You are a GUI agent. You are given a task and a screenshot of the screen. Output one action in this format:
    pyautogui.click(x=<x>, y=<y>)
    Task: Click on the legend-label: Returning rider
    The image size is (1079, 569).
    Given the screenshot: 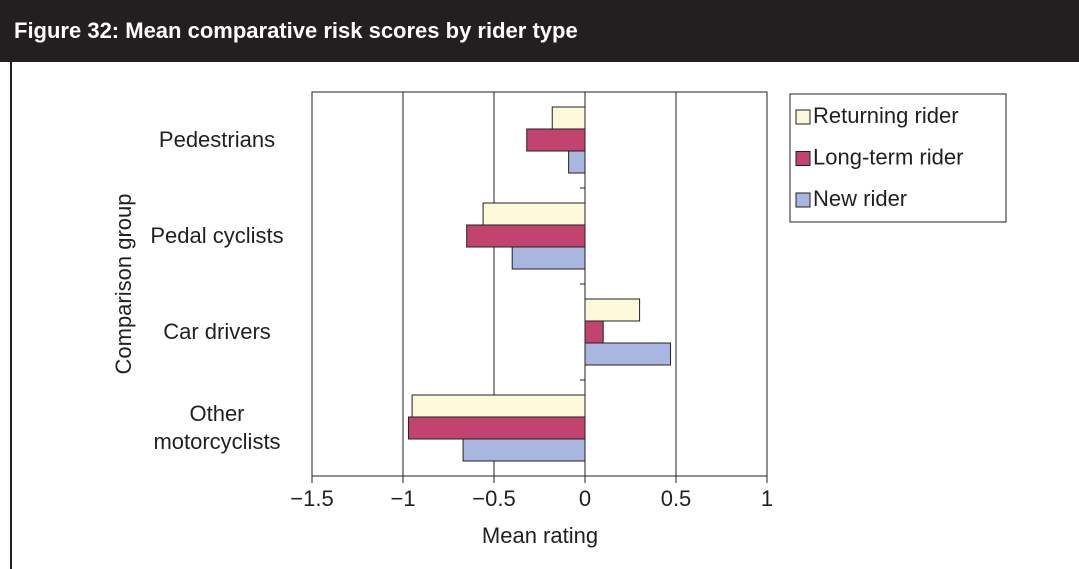 What is the action you would take?
    pyautogui.click(x=886, y=115)
    